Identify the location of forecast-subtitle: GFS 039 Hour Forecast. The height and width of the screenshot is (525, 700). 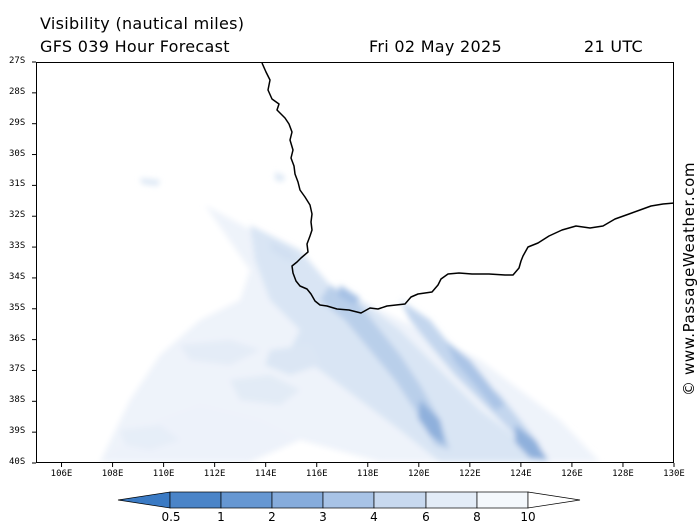
(135, 46).